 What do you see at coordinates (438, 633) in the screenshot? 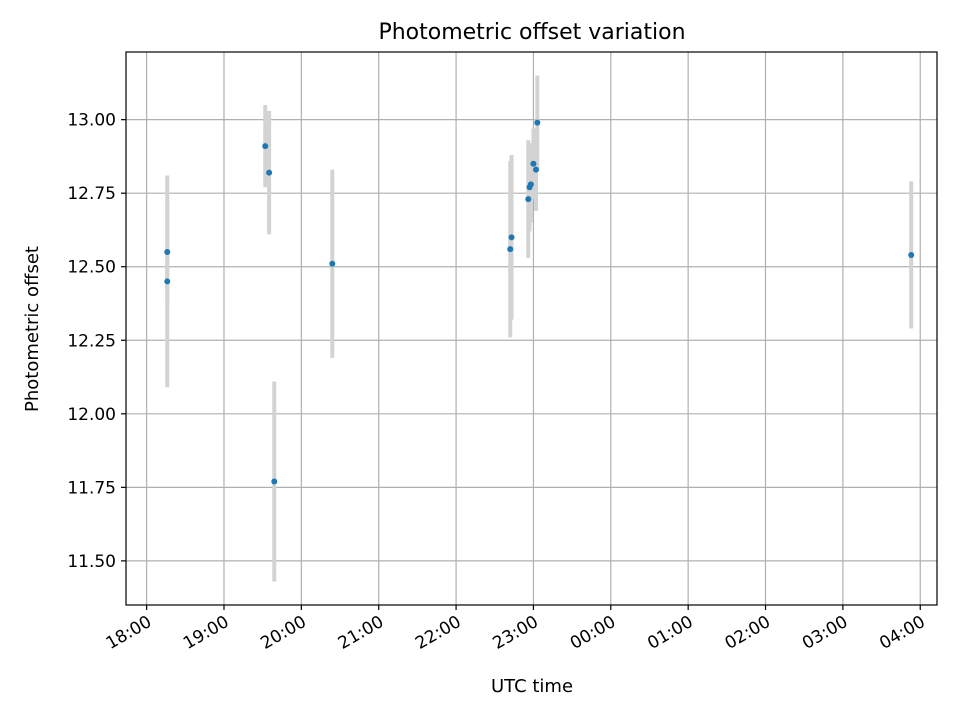
I see `x-tick-label: 22:00` at bounding box center [438, 633].